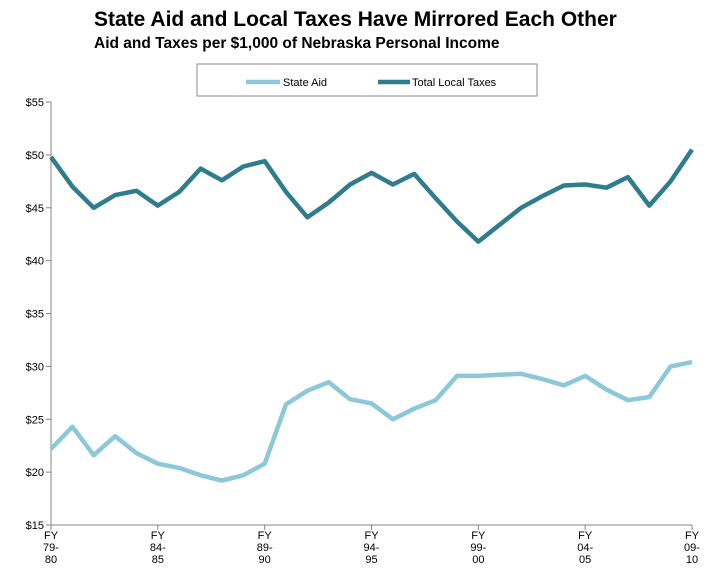 The width and height of the screenshot is (721, 585). What do you see at coordinates (305, 83) in the screenshot?
I see `legend-label: State Aid` at bounding box center [305, 83].